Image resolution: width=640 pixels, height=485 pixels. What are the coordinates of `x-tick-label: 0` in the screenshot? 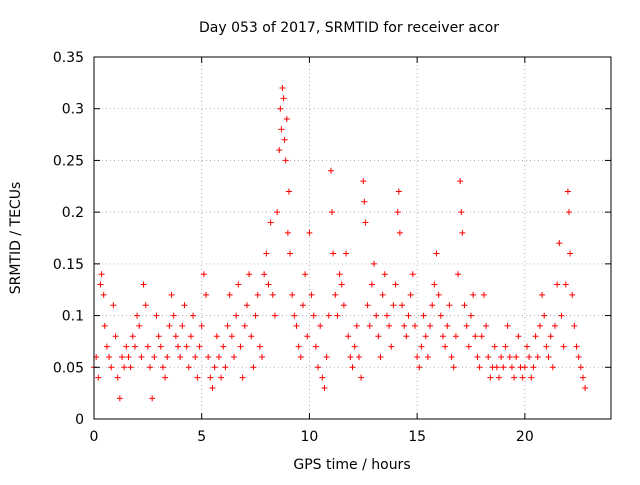 It's located at (94, 437).